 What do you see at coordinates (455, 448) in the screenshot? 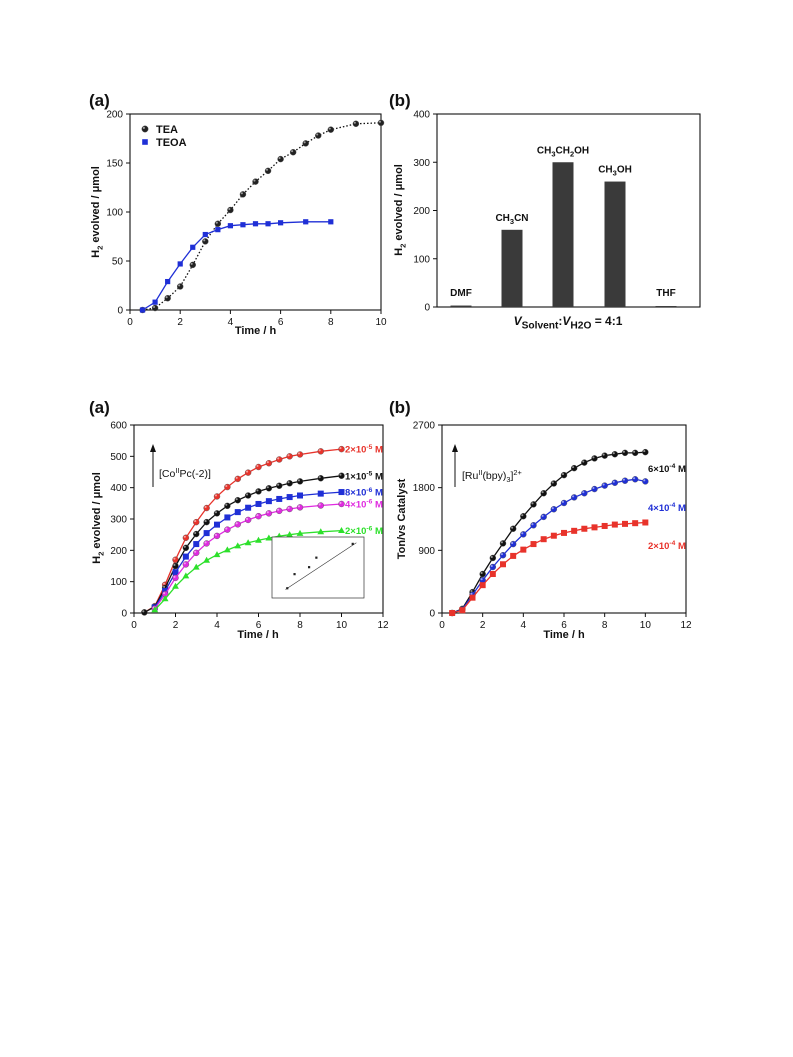
I see `annotation-arrowhead` at bounding box center [455, 448].